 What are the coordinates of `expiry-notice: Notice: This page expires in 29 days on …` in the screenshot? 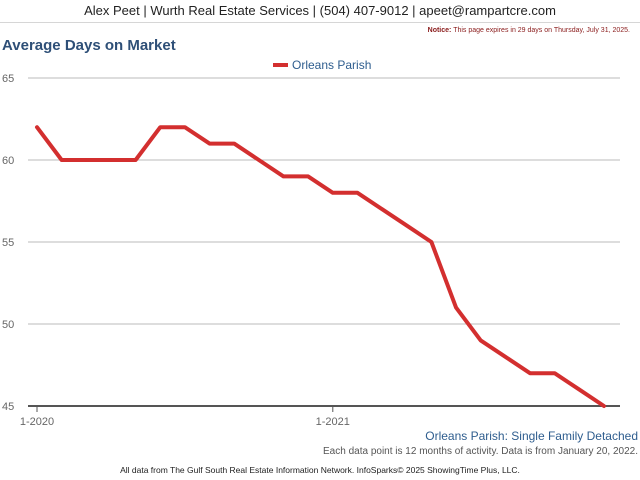 It's located at (529, 30).